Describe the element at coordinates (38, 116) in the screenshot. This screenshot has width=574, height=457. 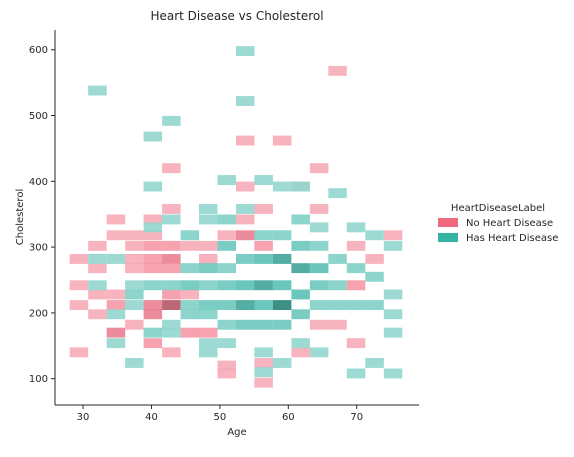
I see `y-tick-label-4: 500` at that location.